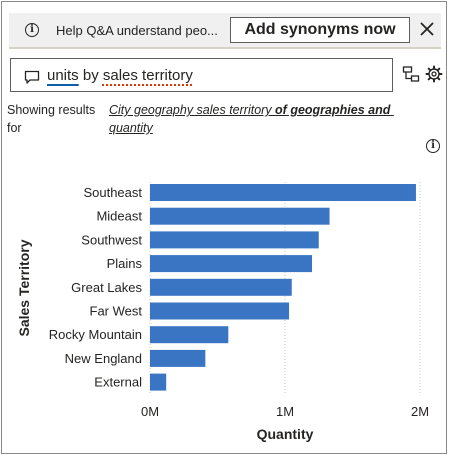  Describe the element at coordinates (90, 75) in the screenshot. I see `qa-connector: by` at that location.